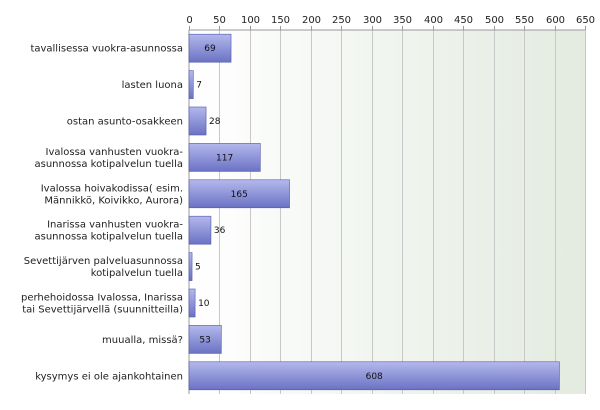  What do you see at coordinates (125, 122) in the screenshot?
I see `category-label: ostan asunto-osakkeen` at bounding box center [125, 122].